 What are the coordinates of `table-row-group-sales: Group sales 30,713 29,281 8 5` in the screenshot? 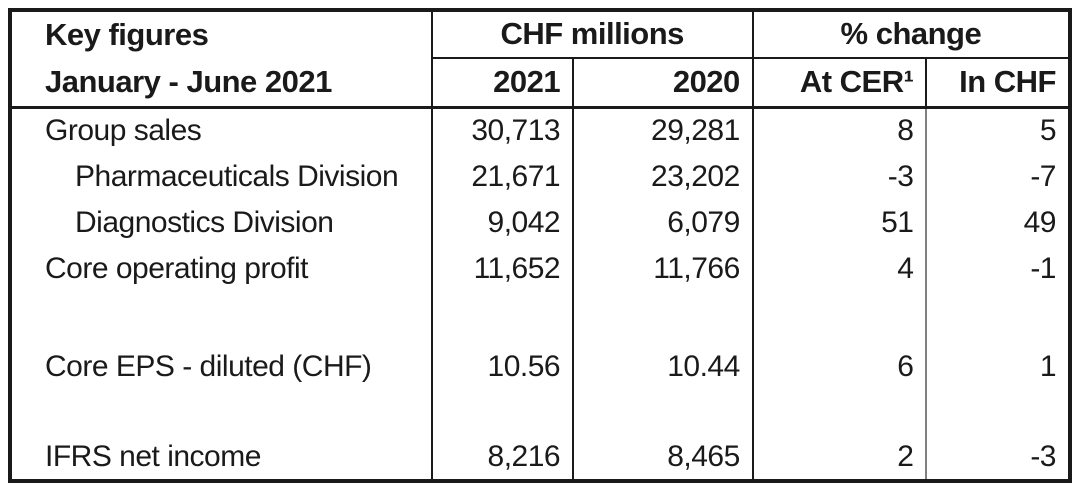 It's located at (540, 130).